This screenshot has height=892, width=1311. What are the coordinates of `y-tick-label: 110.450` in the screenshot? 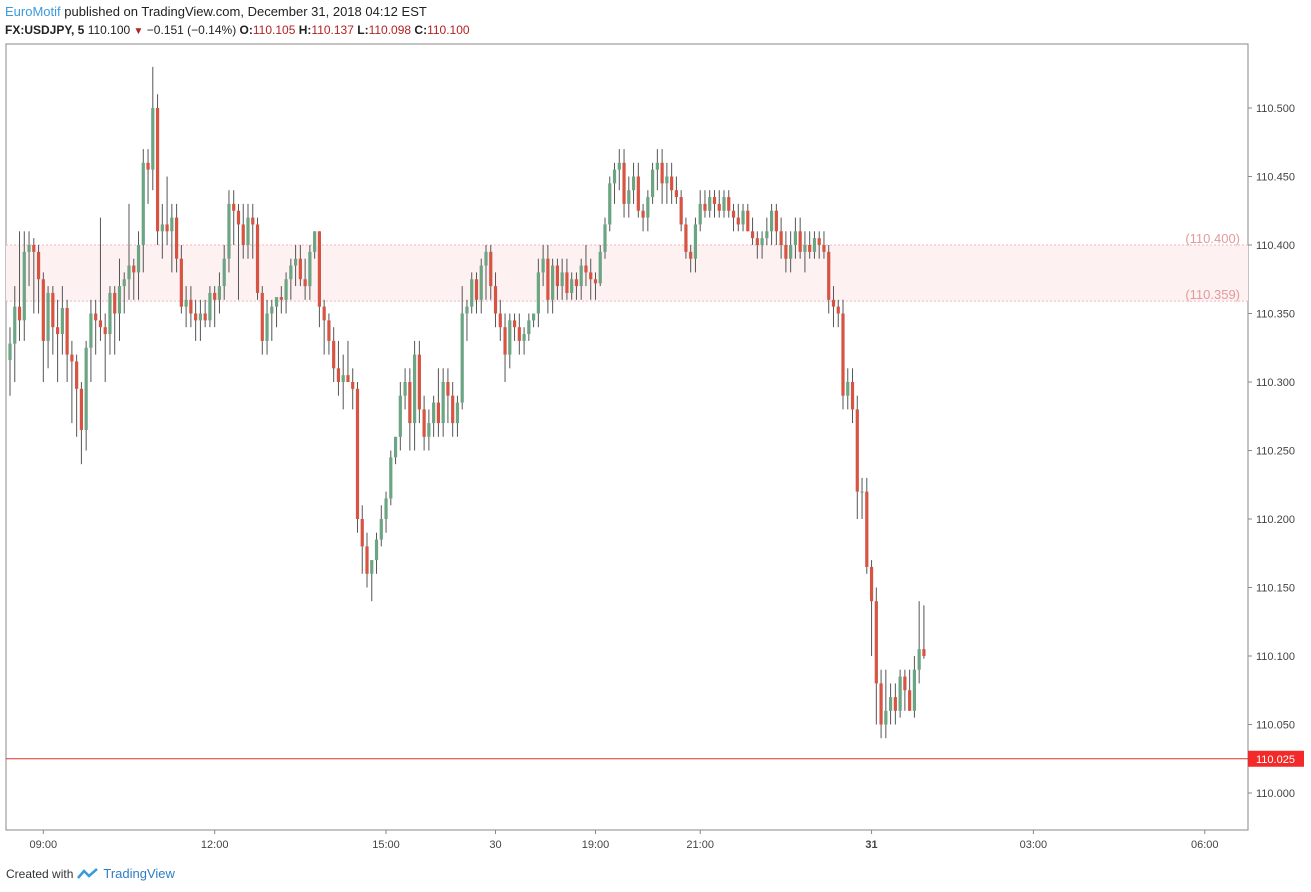 It's located at (1275, 178).